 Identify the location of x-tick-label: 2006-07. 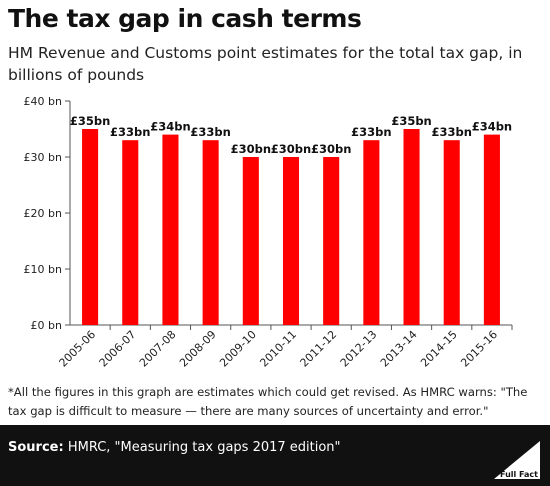
(118, 349).